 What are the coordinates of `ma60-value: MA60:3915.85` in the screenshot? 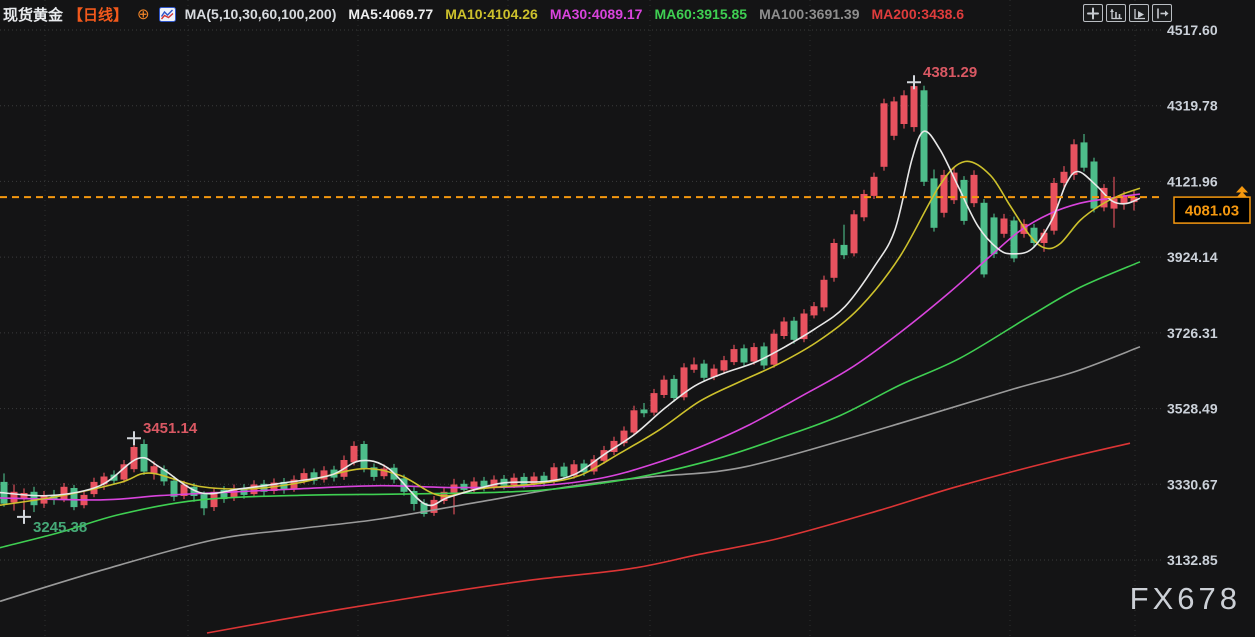 It's located at (701, 14).